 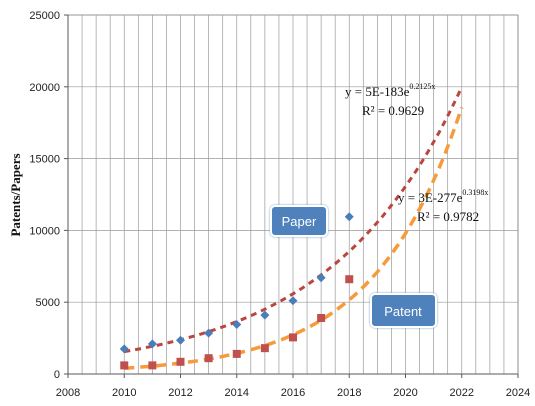 I want to click on y-tick-label: 5000, so click(x=48, y=303).